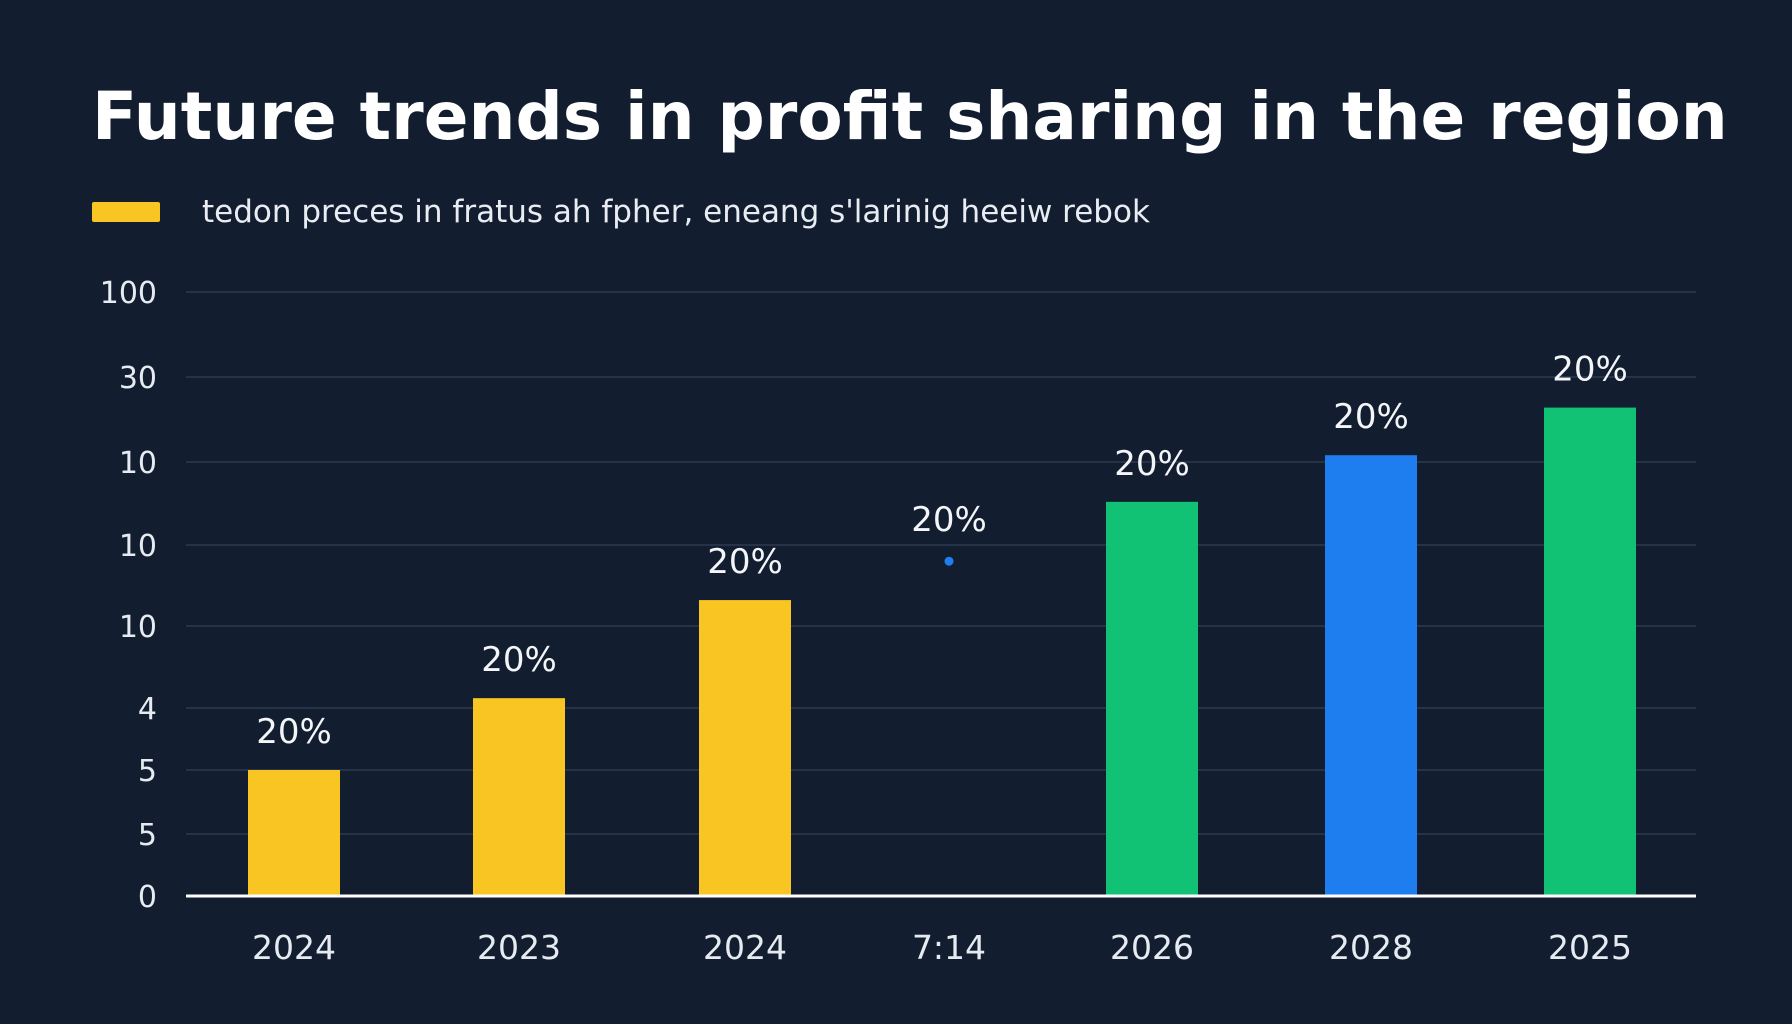 The image size is (1792, 1024). I want to click on y-tick-label: 30, so click(138, 378).